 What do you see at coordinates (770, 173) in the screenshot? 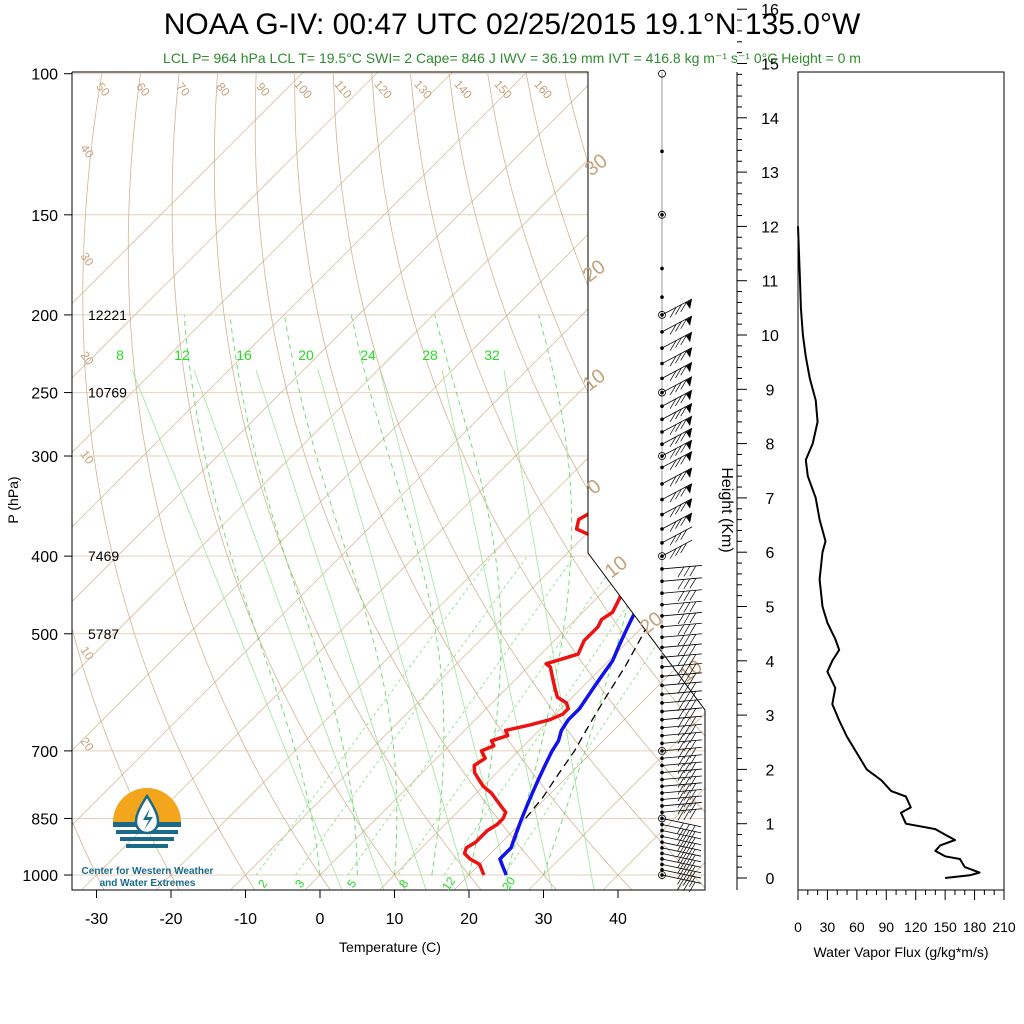
I see `height-tick-label: 13` at bounding box center [770, 173].